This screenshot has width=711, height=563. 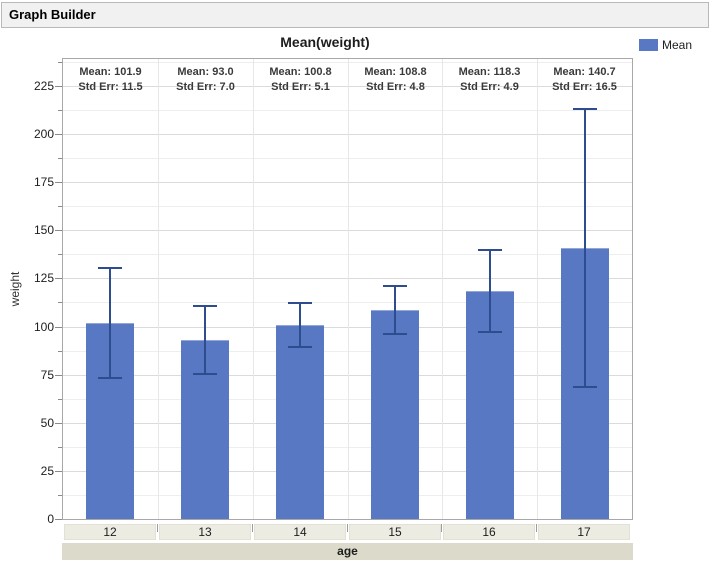 What do you see at coordinates (205, 72) in the screenshot?
I see `annotation-mean: Mean: 93.0` at bounding box center [205, 72].